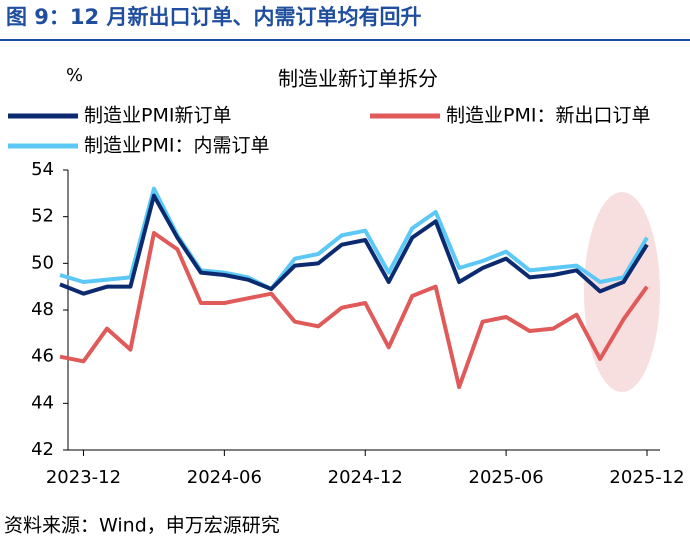 Image resolution: width=690 pixels, height=553 pixels. What do you see at coordinates (42, 402) in the screenshot?
I see `y-tick-label: 44` at bounding box center [42, 402].